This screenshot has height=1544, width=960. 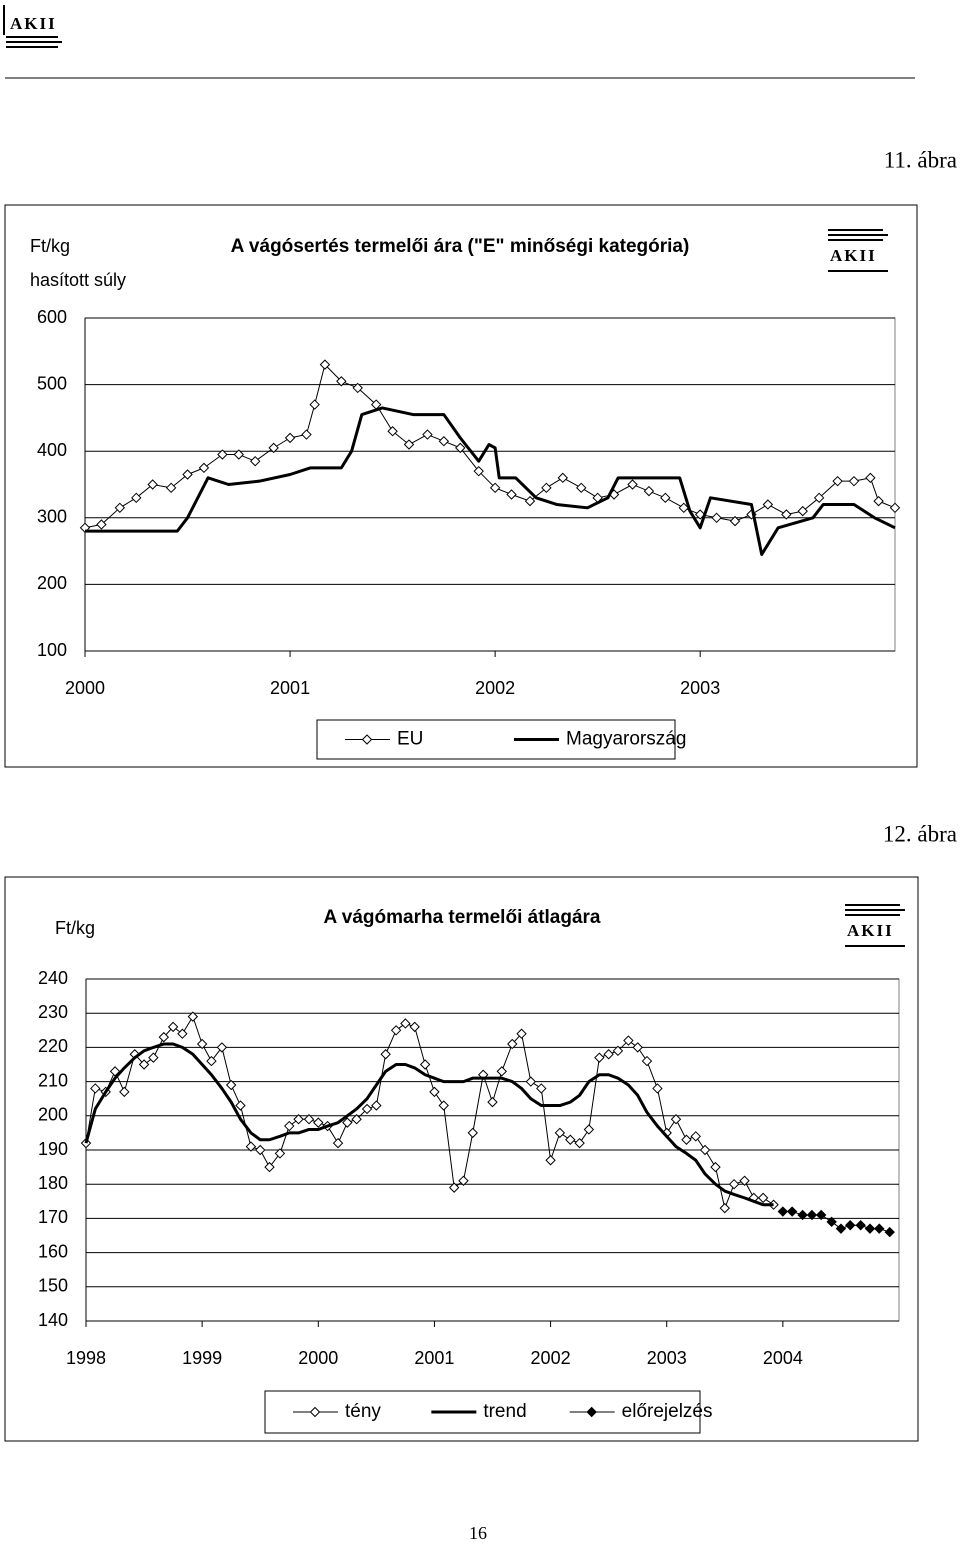 I want to click on x-tick-label: 2004, so click(x=783, y=1358).